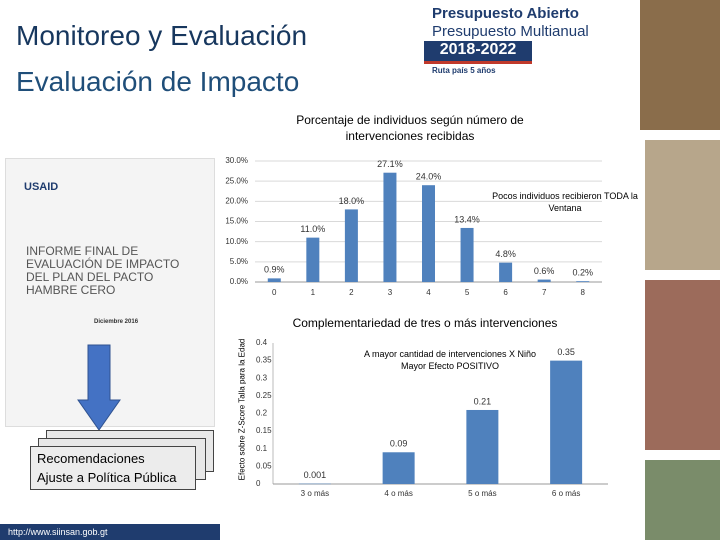 This screenshot has width=720, height=540. Describe the element at coordinates (478, 52) in the screenshot. I see `logo-years: 2018-2022` at that location.